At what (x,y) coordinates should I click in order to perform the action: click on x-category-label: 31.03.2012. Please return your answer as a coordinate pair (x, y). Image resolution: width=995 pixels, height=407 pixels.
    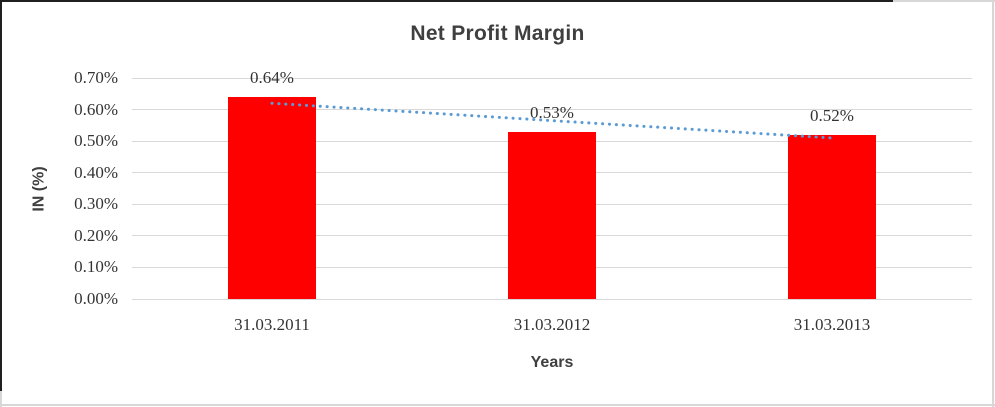
    Looking at the image, I should click on (552, 324).